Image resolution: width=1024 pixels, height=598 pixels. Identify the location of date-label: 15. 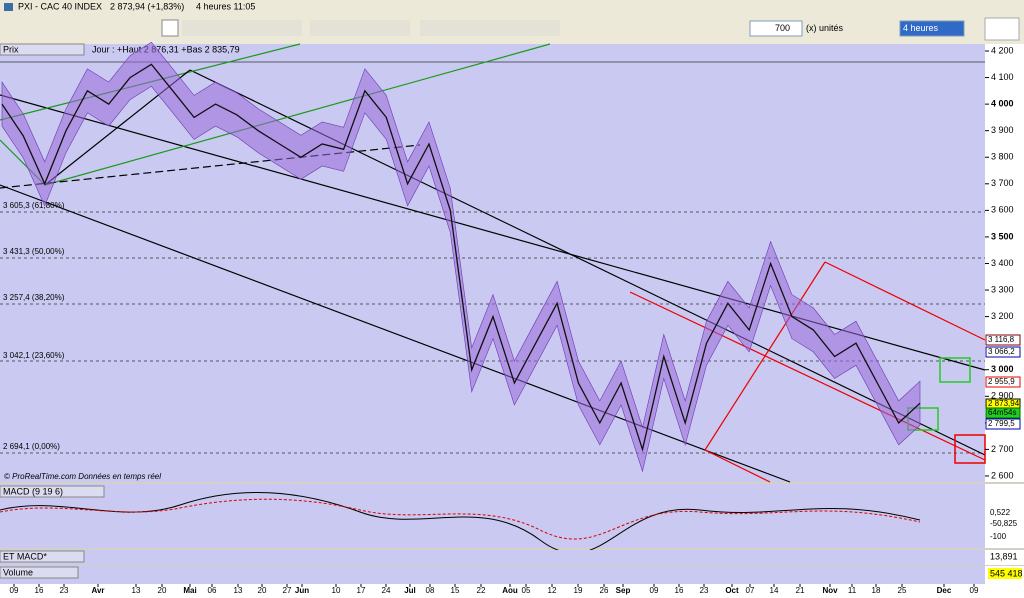
(455, 590).